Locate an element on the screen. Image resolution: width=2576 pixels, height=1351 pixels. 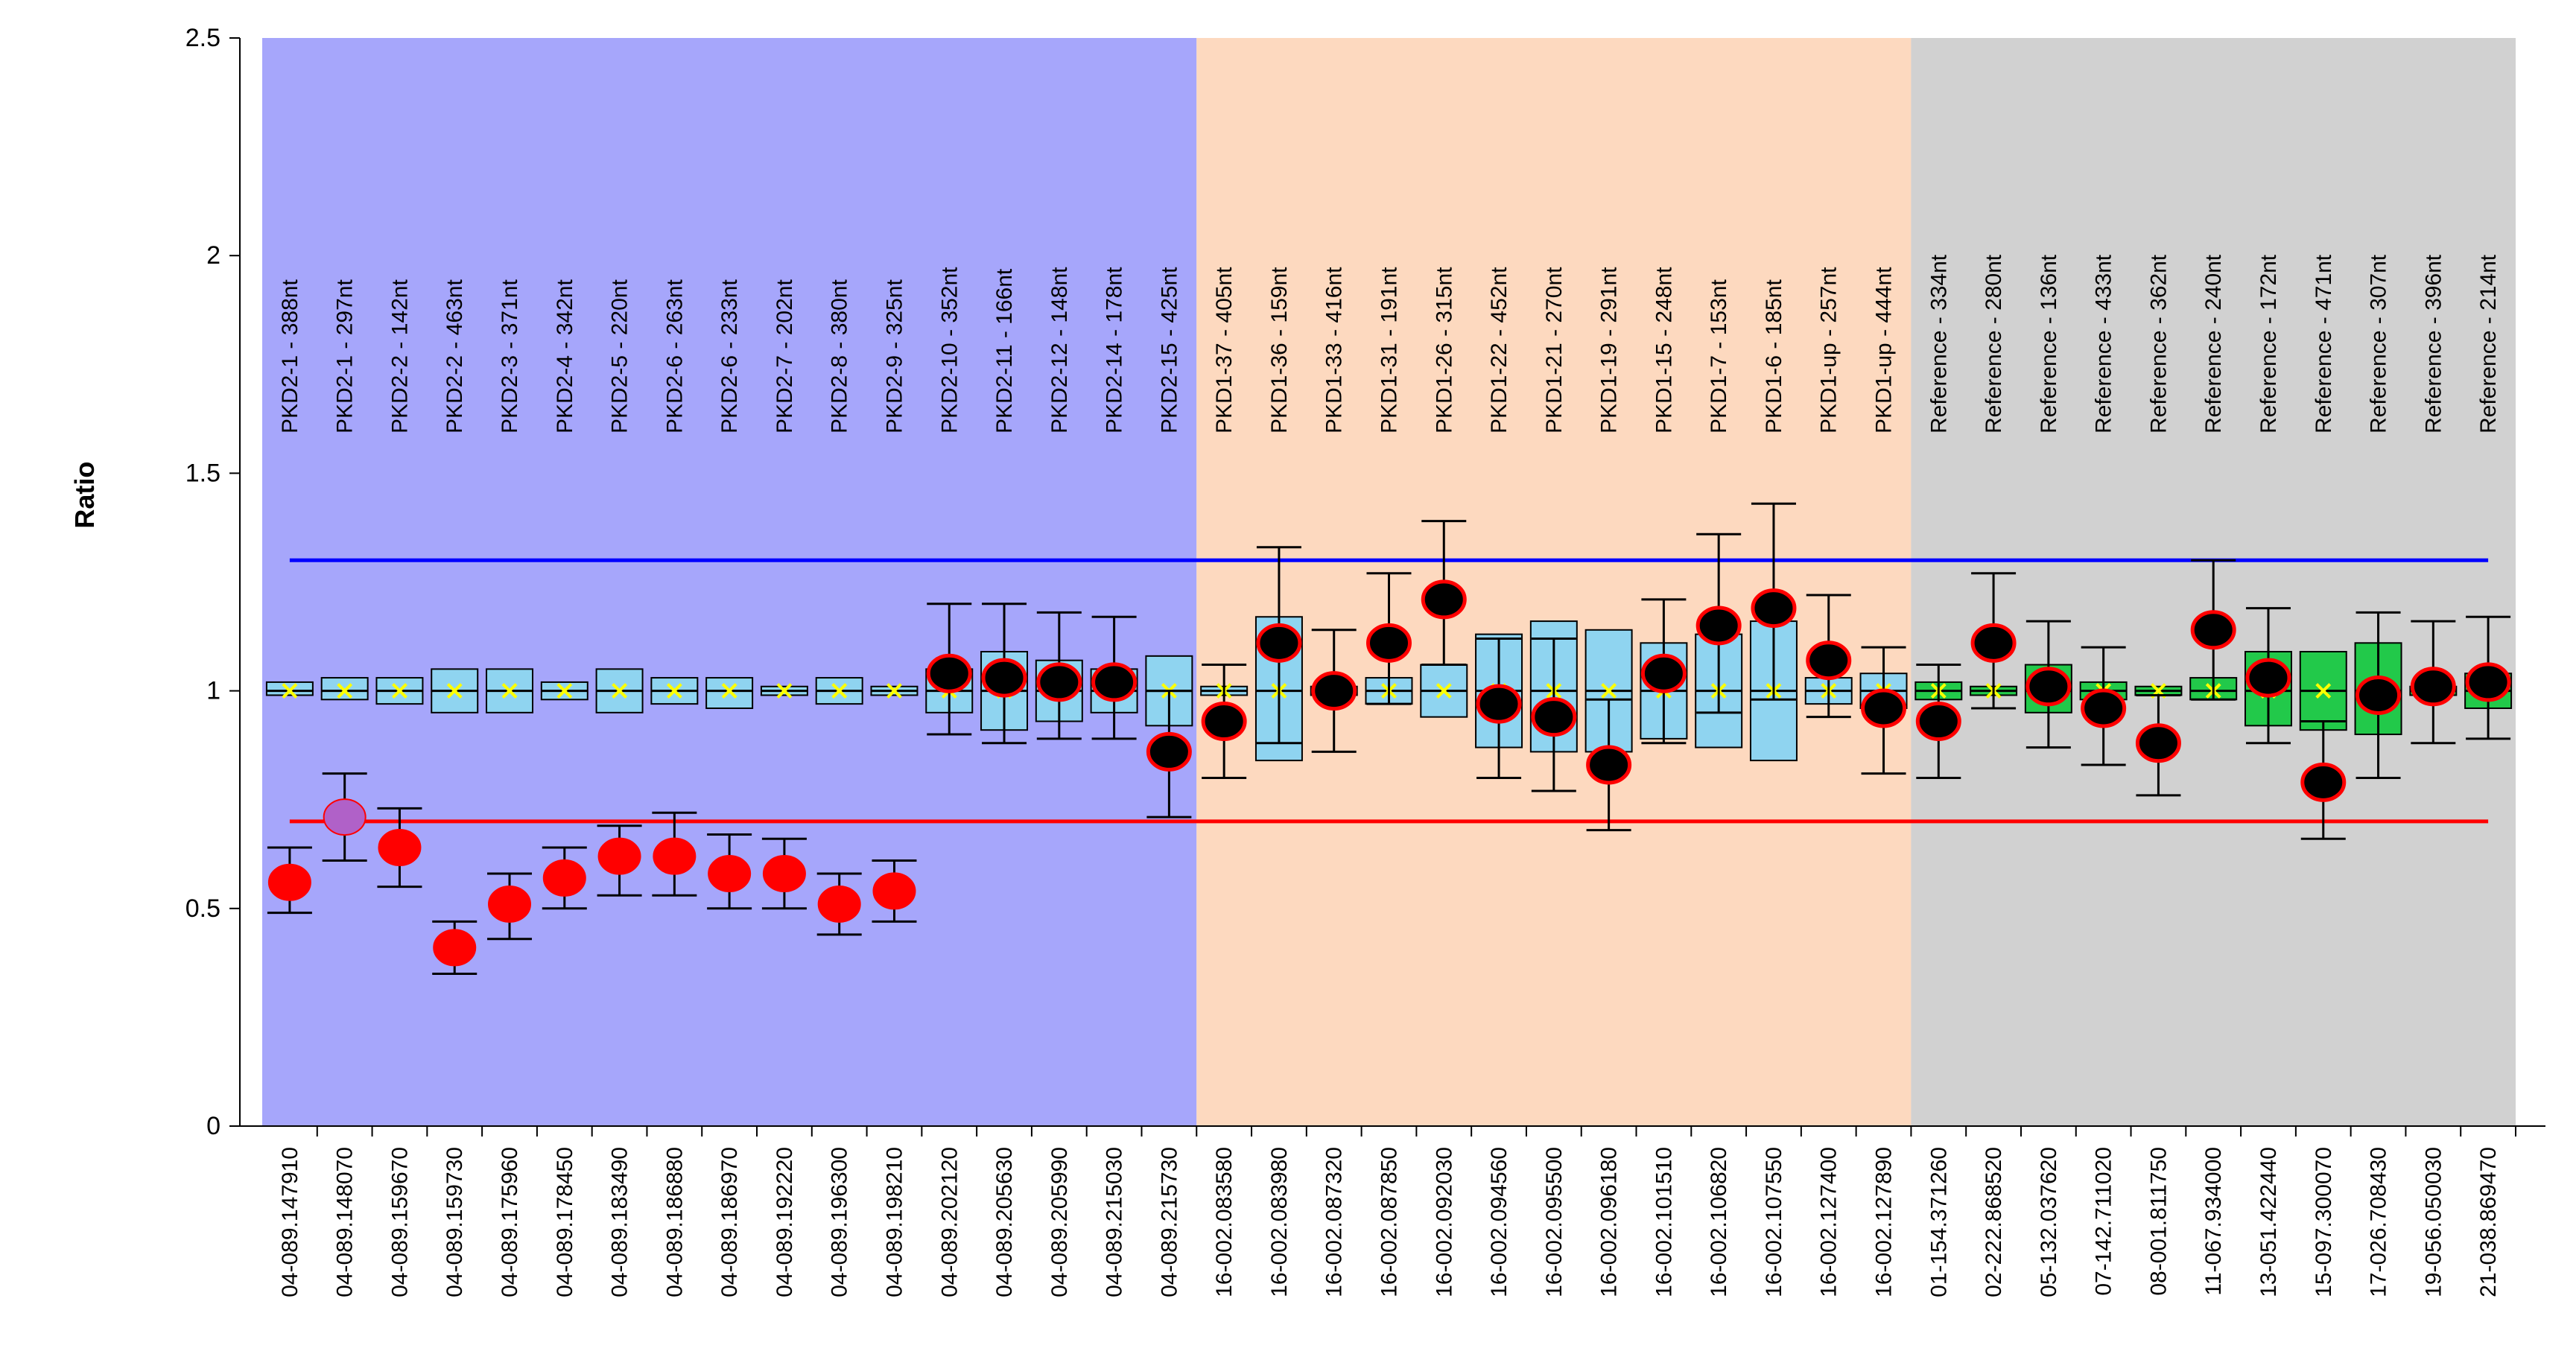
probe-label: PKD1-up - 444nt is located at coordinates (1885, 350).